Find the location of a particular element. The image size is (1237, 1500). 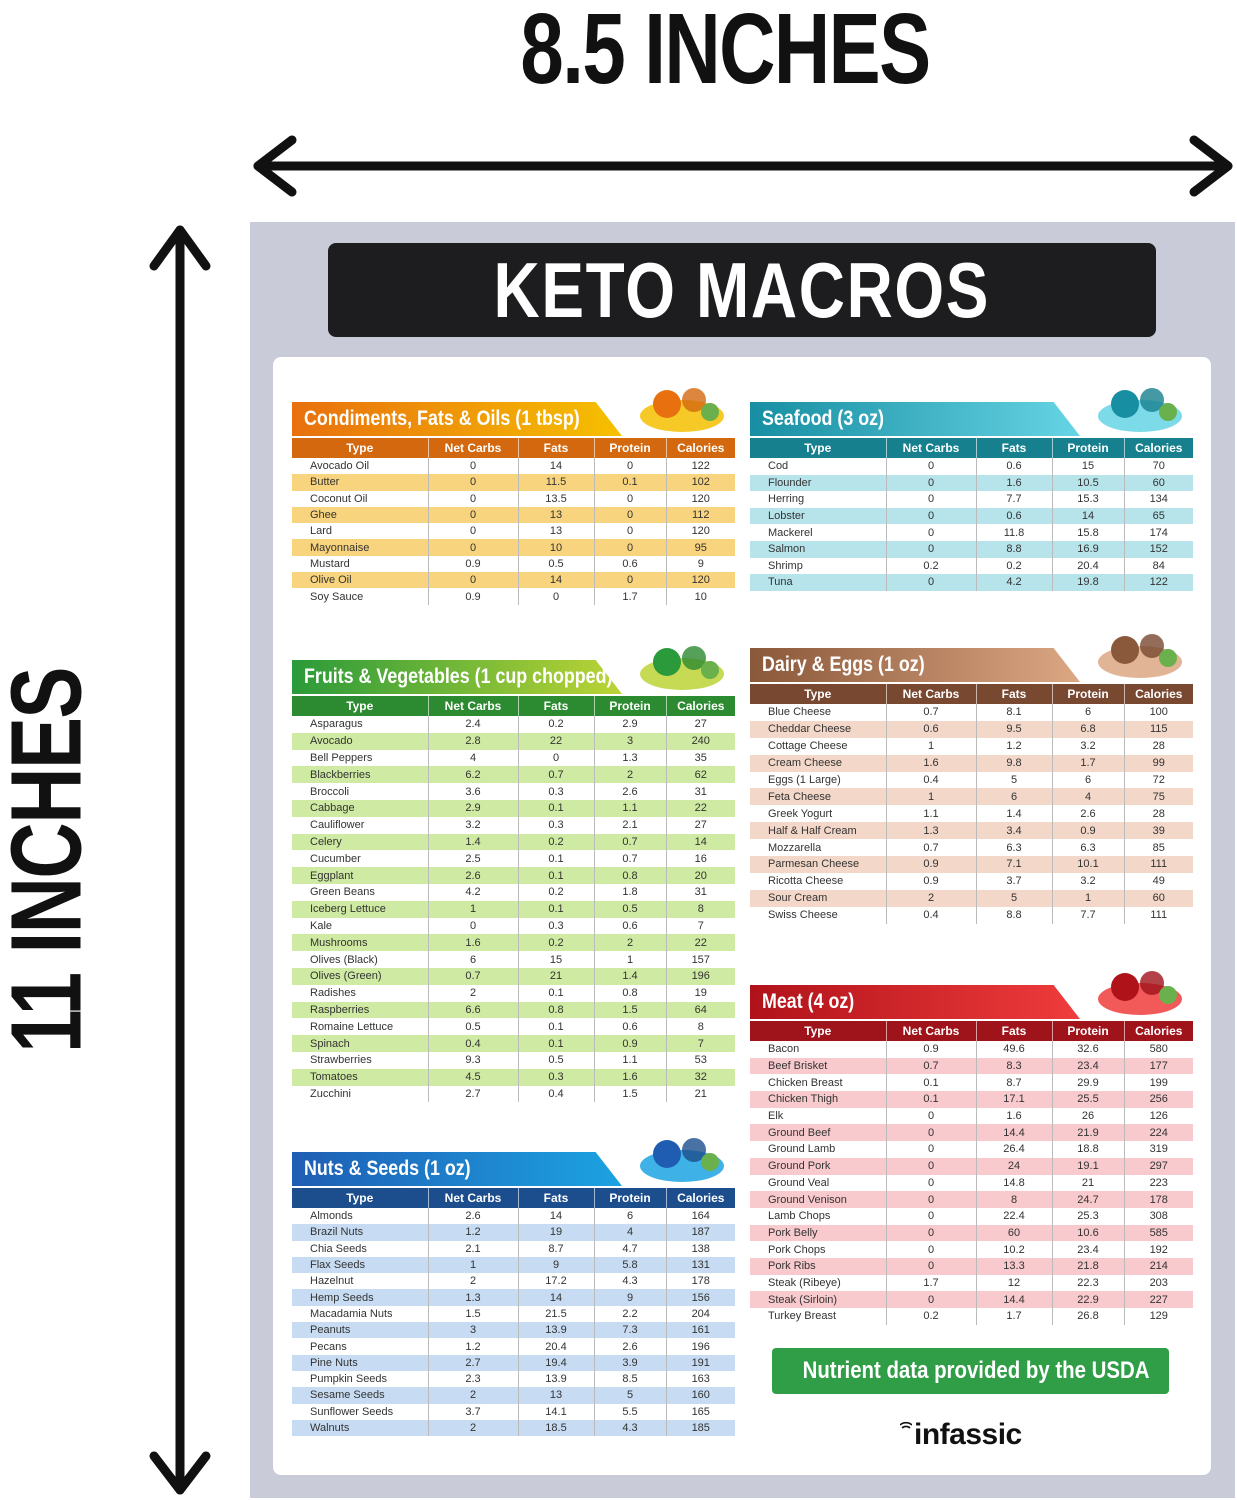

table-row: Chicken Breast 0.1 8.7 29.9 199 is located at coordinates (971, 1083).